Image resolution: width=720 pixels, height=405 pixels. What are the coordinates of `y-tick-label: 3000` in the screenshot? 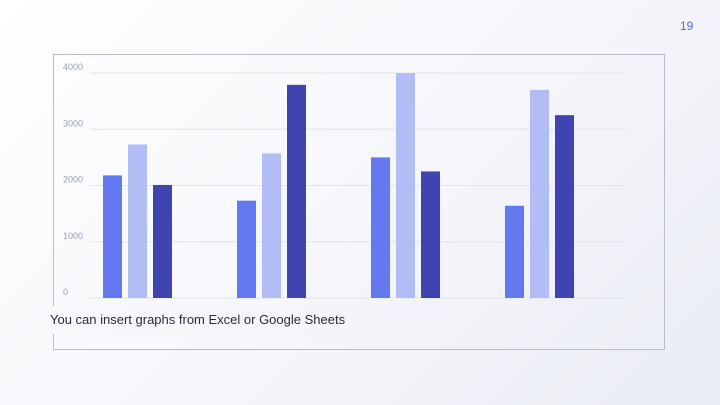 It's located at (73, 123).